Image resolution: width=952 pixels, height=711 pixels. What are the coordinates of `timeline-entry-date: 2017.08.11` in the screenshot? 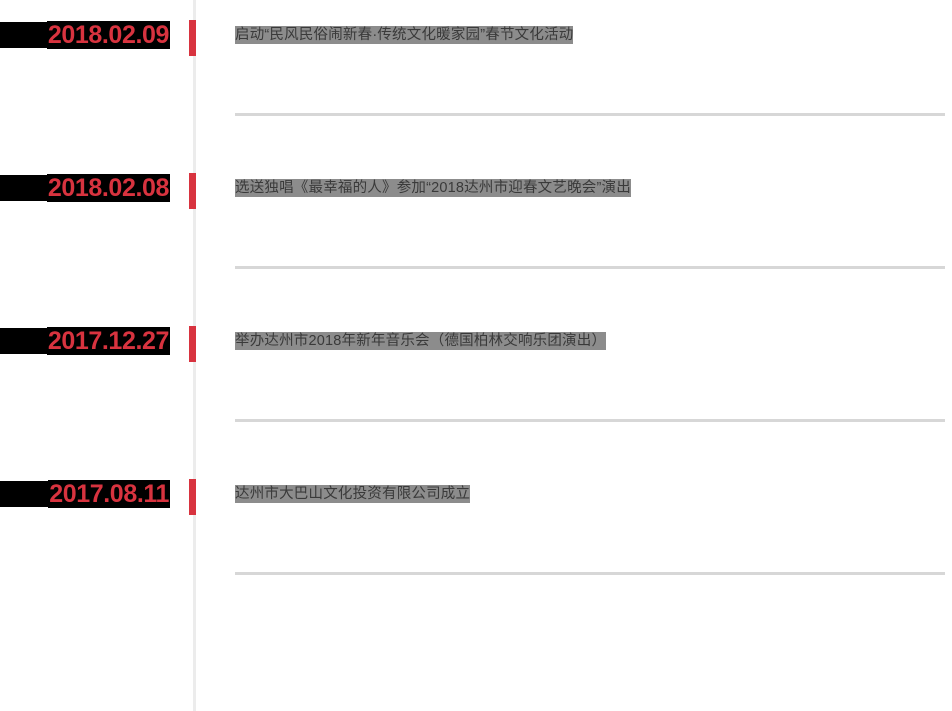 It's located at (85, 494).